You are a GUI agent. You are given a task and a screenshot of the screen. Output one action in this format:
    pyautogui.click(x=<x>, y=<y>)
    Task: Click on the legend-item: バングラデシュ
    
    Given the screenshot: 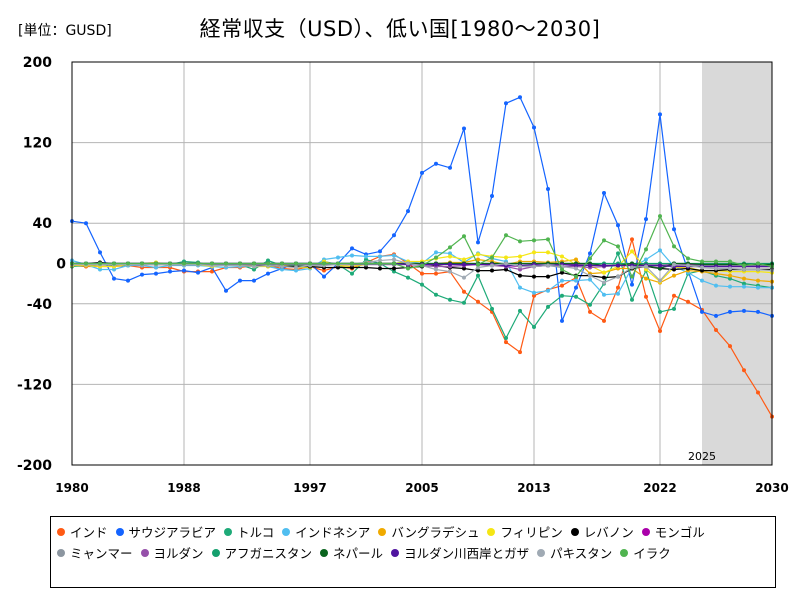 What is the action you would take?
    pyautogui.click(x=428, y=531)
    